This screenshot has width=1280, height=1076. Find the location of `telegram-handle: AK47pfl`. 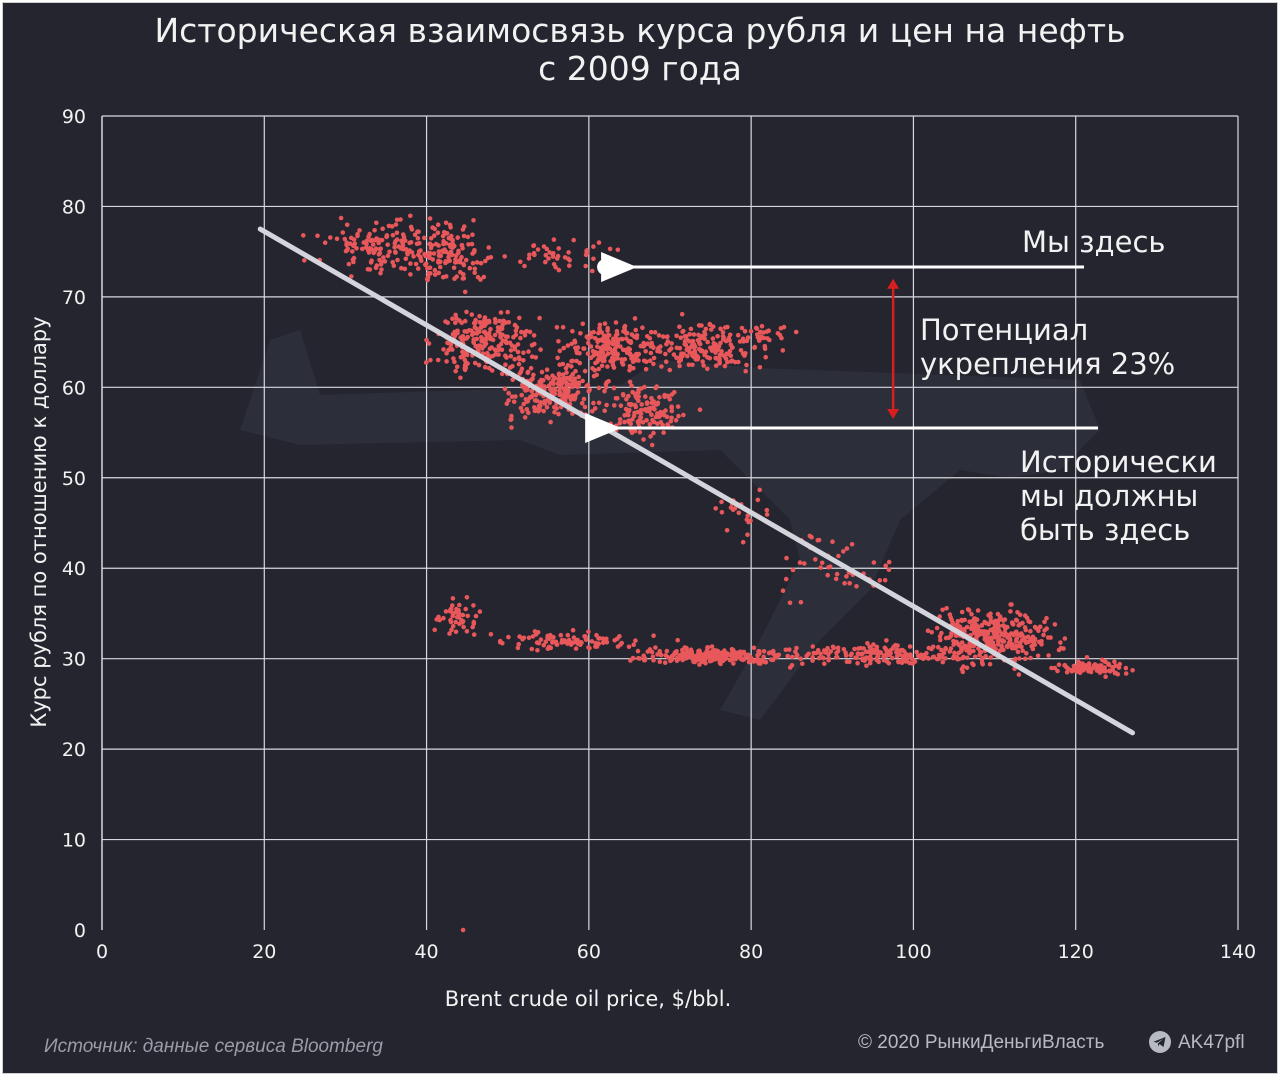

telegram-handle: AK47pfl is located at coordinates (1211, 1042).